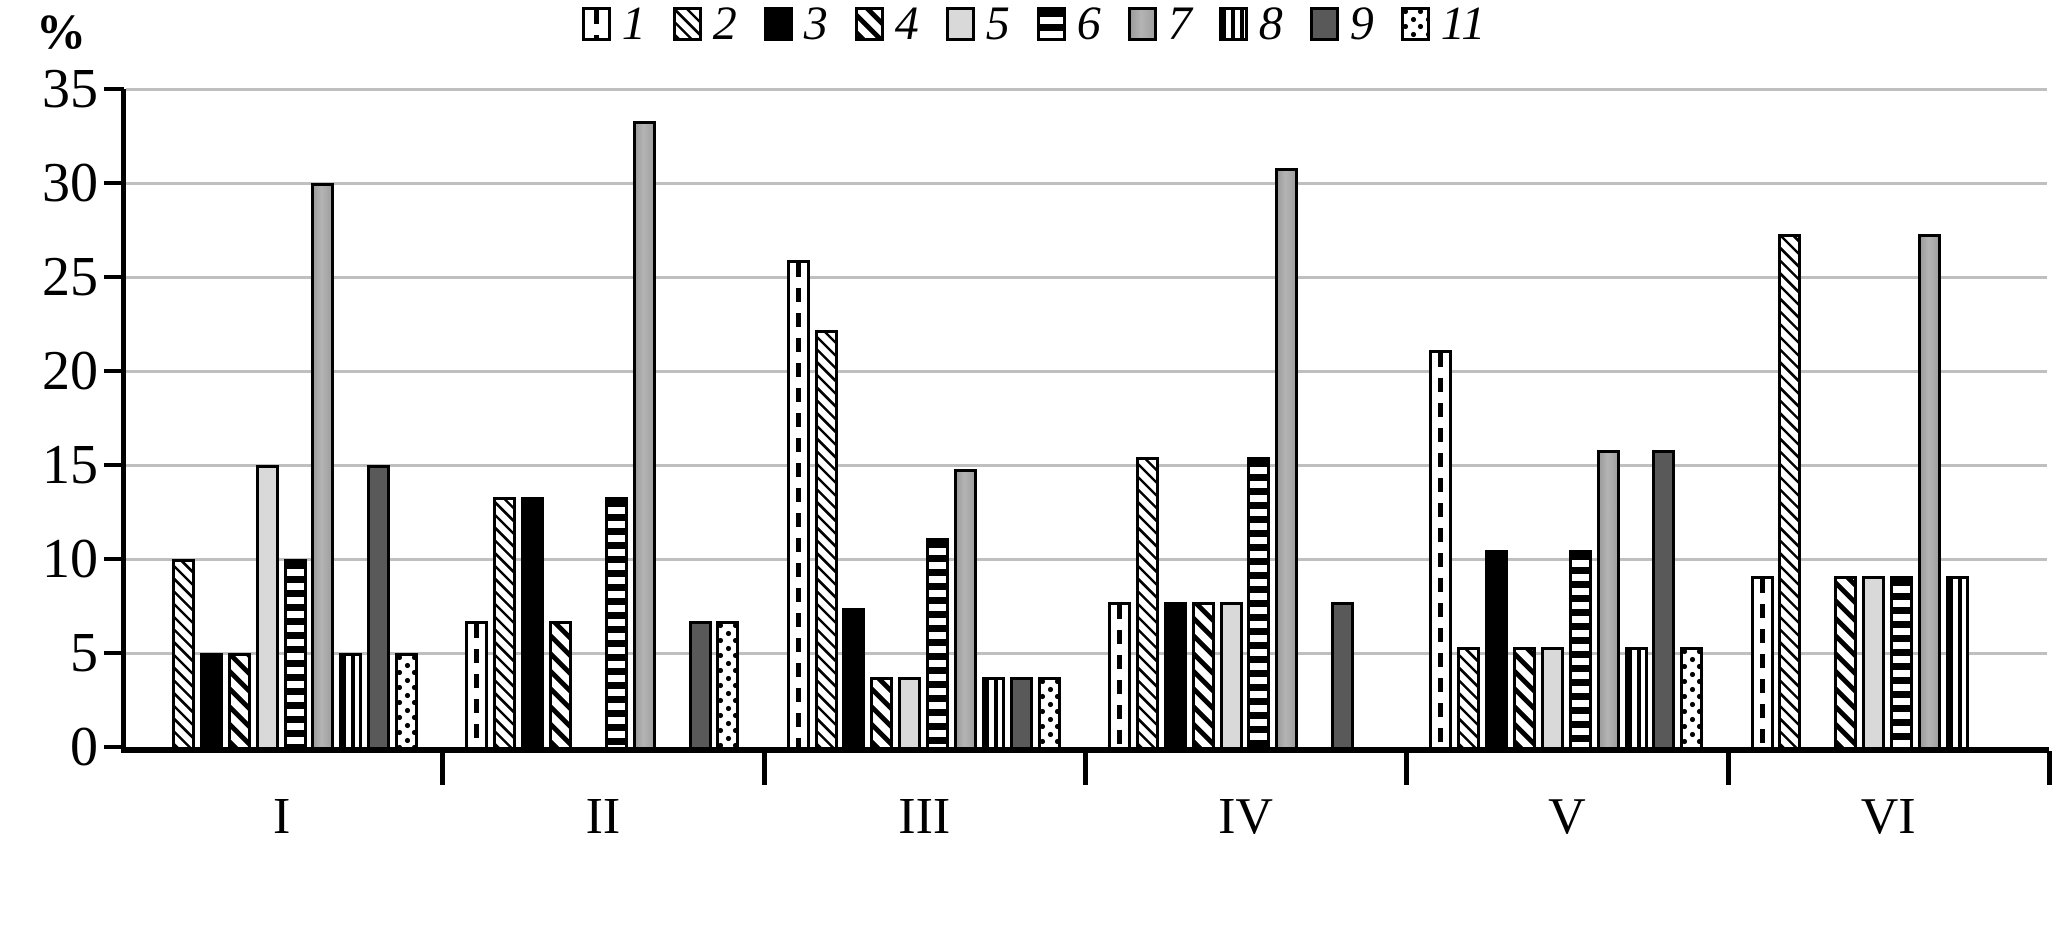 The height and width of the screenshot is (939, 2067). What do you see at coordinates (882, 712) in the screenshot?
I see `bar-series-4-group-III` at bounding box center [882, 712].